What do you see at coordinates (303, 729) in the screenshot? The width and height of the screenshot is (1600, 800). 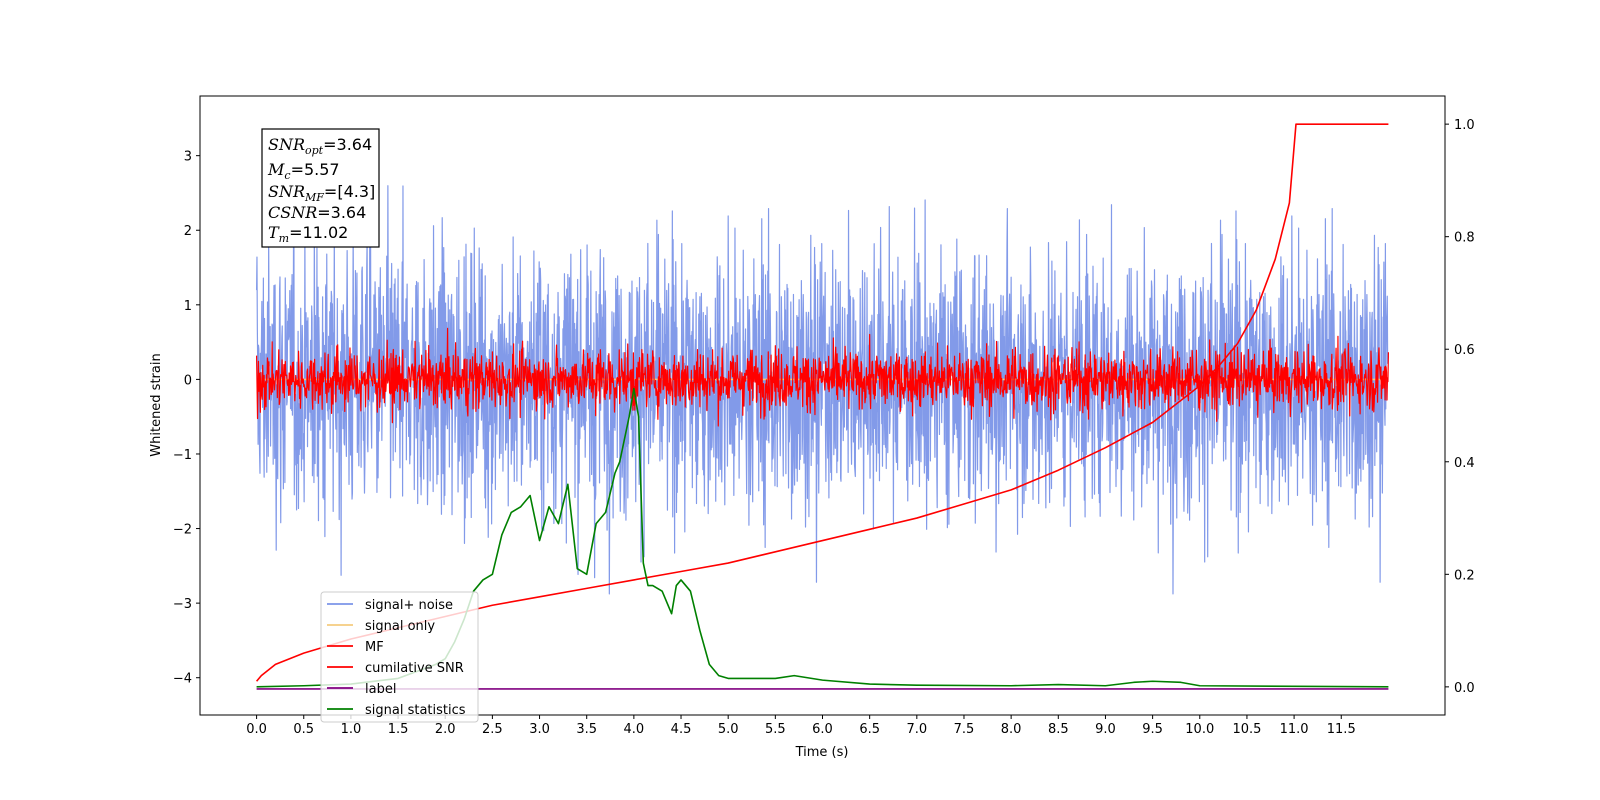 I see `x-tick-label: 0.5` at bounding box center [303, 729].